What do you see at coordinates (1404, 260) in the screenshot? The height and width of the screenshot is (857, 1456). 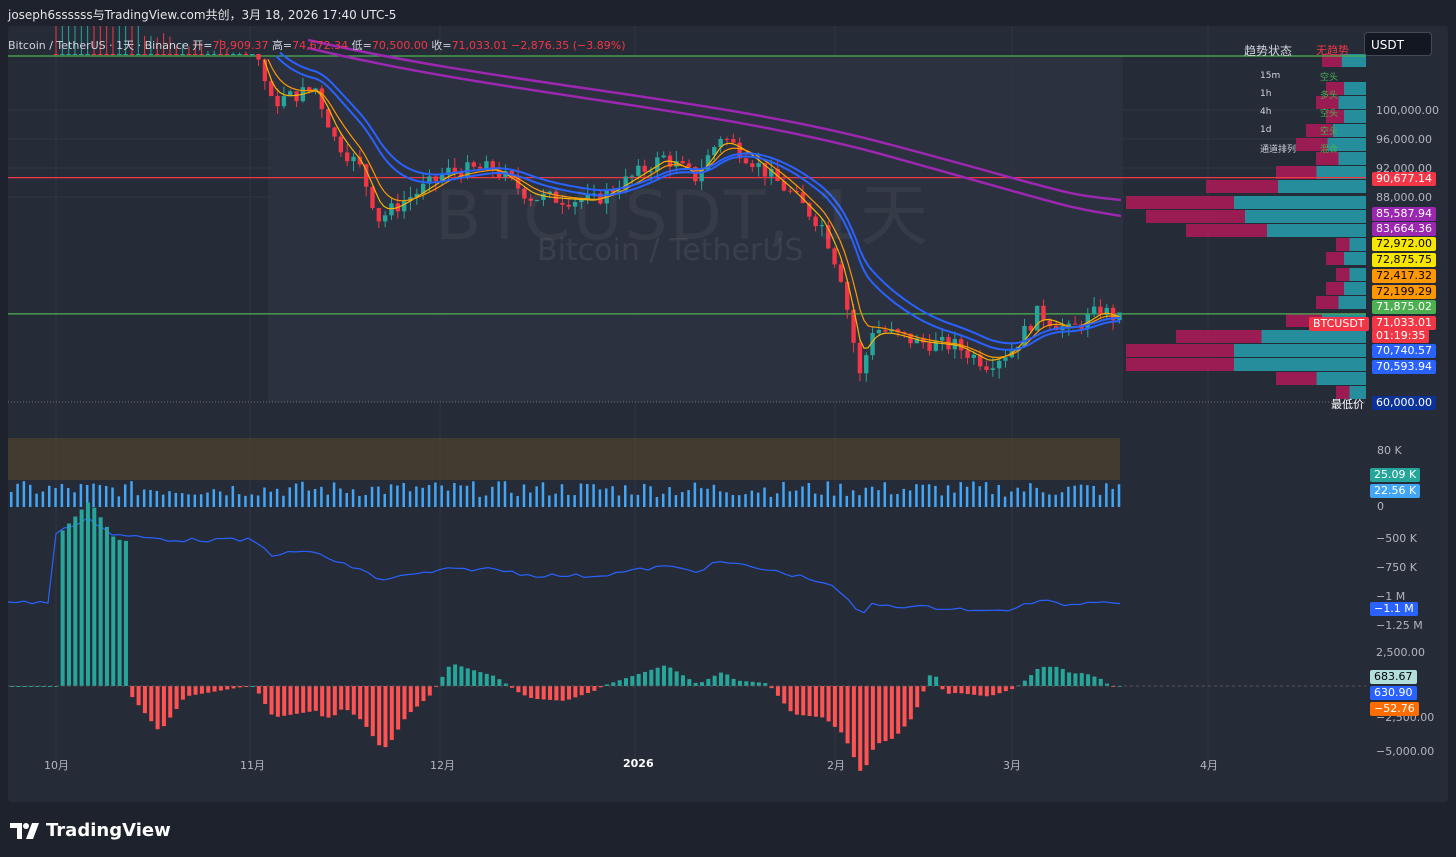 I see `price-tag: 72,875.75` at bounding box center [1404, 260].